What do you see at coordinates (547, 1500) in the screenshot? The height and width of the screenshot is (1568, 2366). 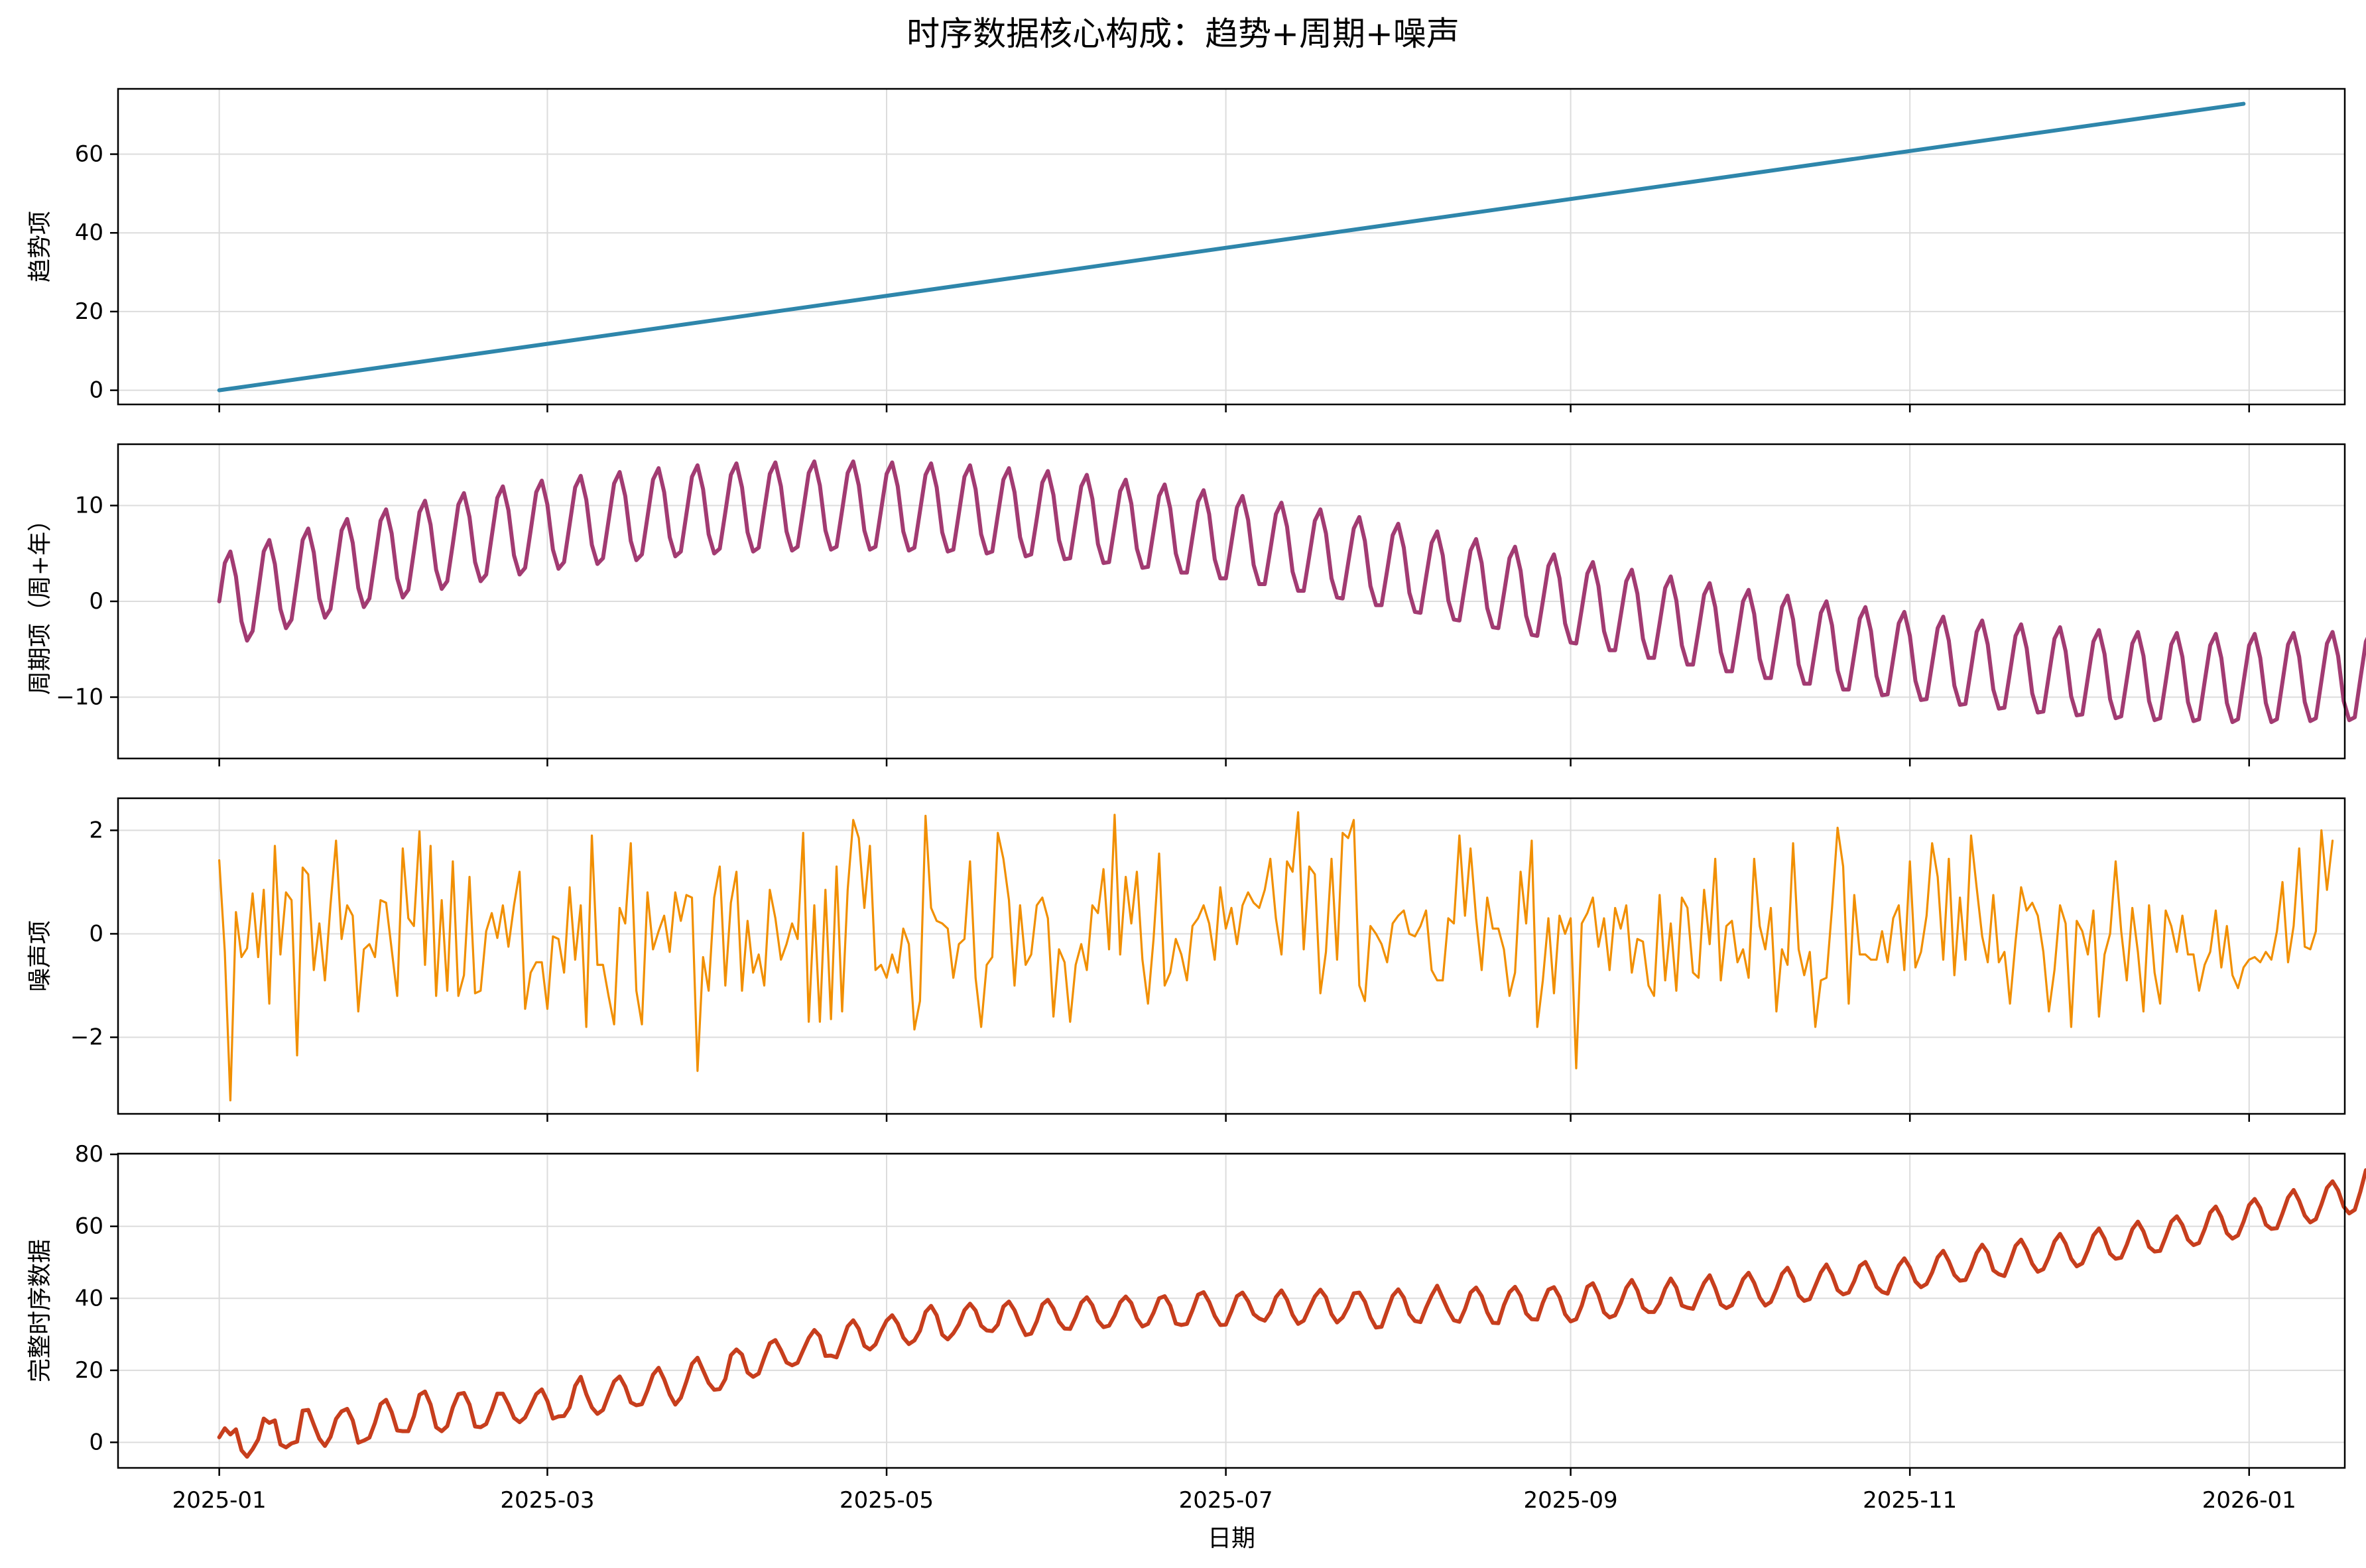 I see `x-tick-label: 2025-03` at bounding box center [547, 1500].